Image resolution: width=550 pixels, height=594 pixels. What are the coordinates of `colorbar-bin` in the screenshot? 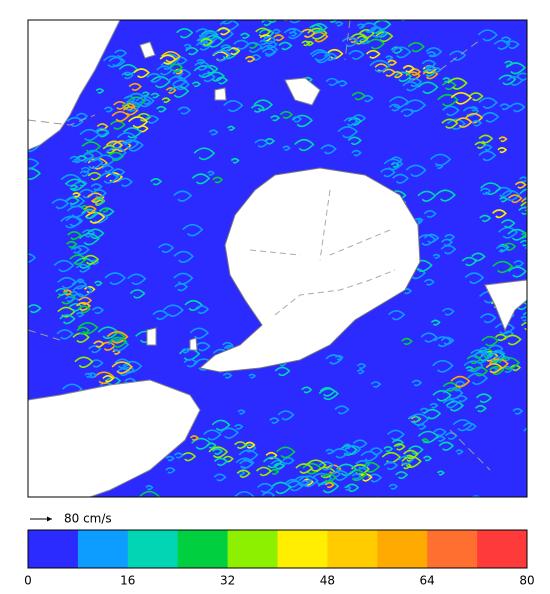 It's located at (103, 549).